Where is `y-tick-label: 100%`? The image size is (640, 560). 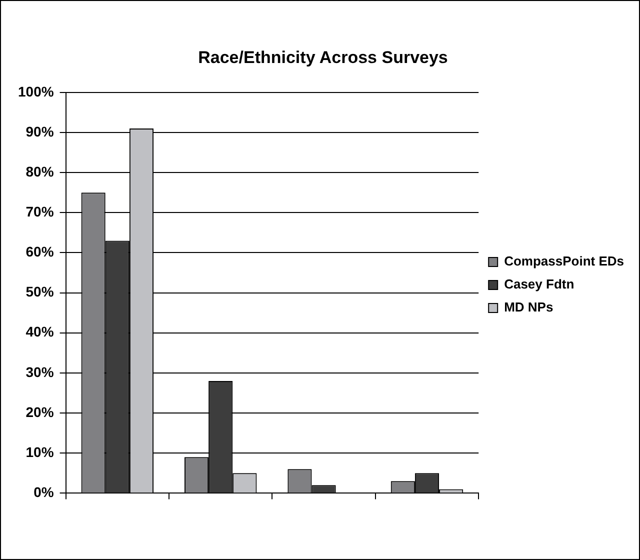 y-tick-label: 100% is located at coordinates (36, 91).